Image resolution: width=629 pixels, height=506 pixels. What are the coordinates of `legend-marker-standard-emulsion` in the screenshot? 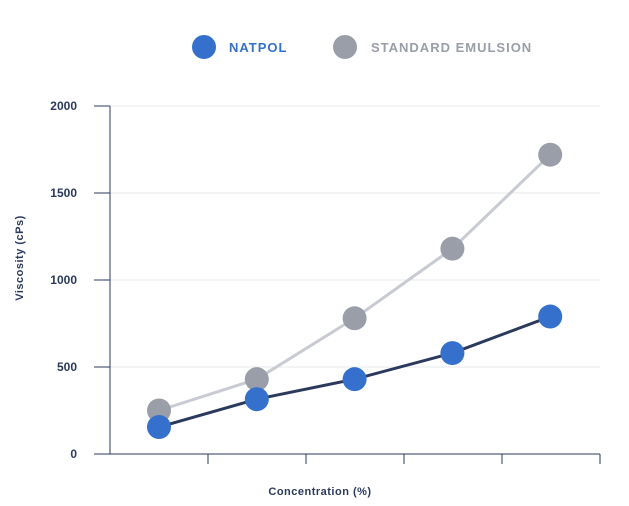 It's located at (345, 47).